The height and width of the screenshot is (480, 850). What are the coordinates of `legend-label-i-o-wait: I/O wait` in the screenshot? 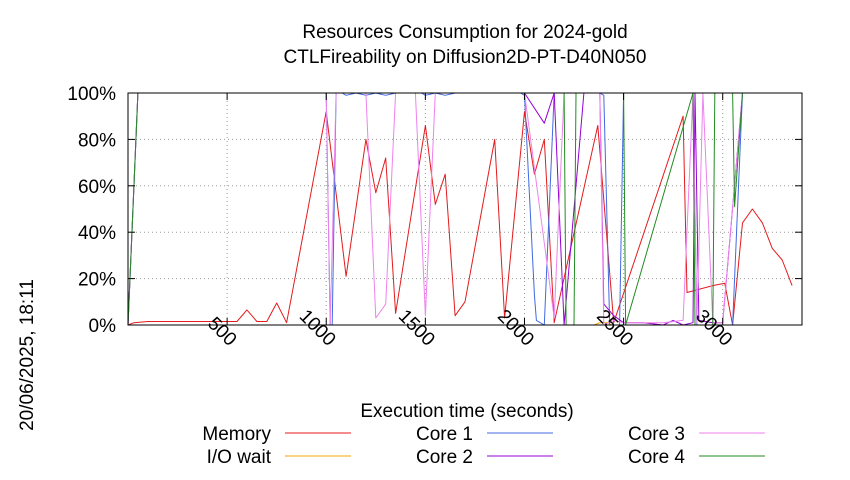 It's located at (239, 457).